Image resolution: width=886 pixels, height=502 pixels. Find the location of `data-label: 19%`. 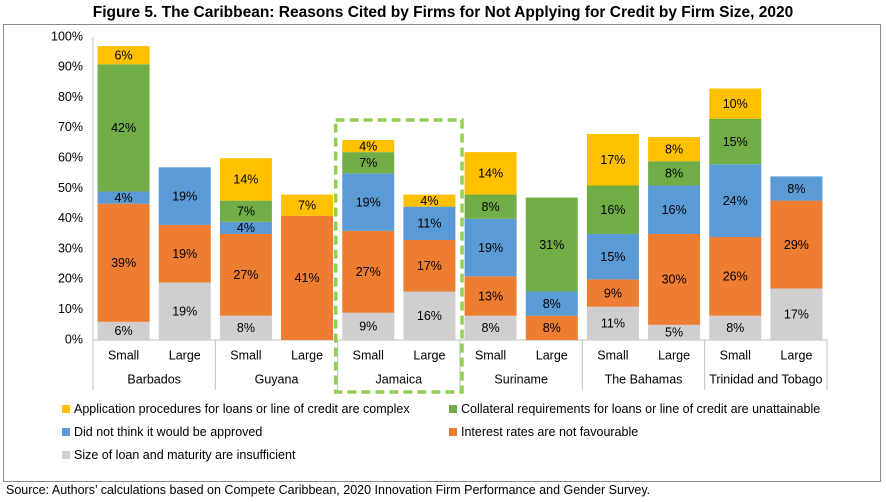

data-label: 19% is located at coordinates (184, 196).